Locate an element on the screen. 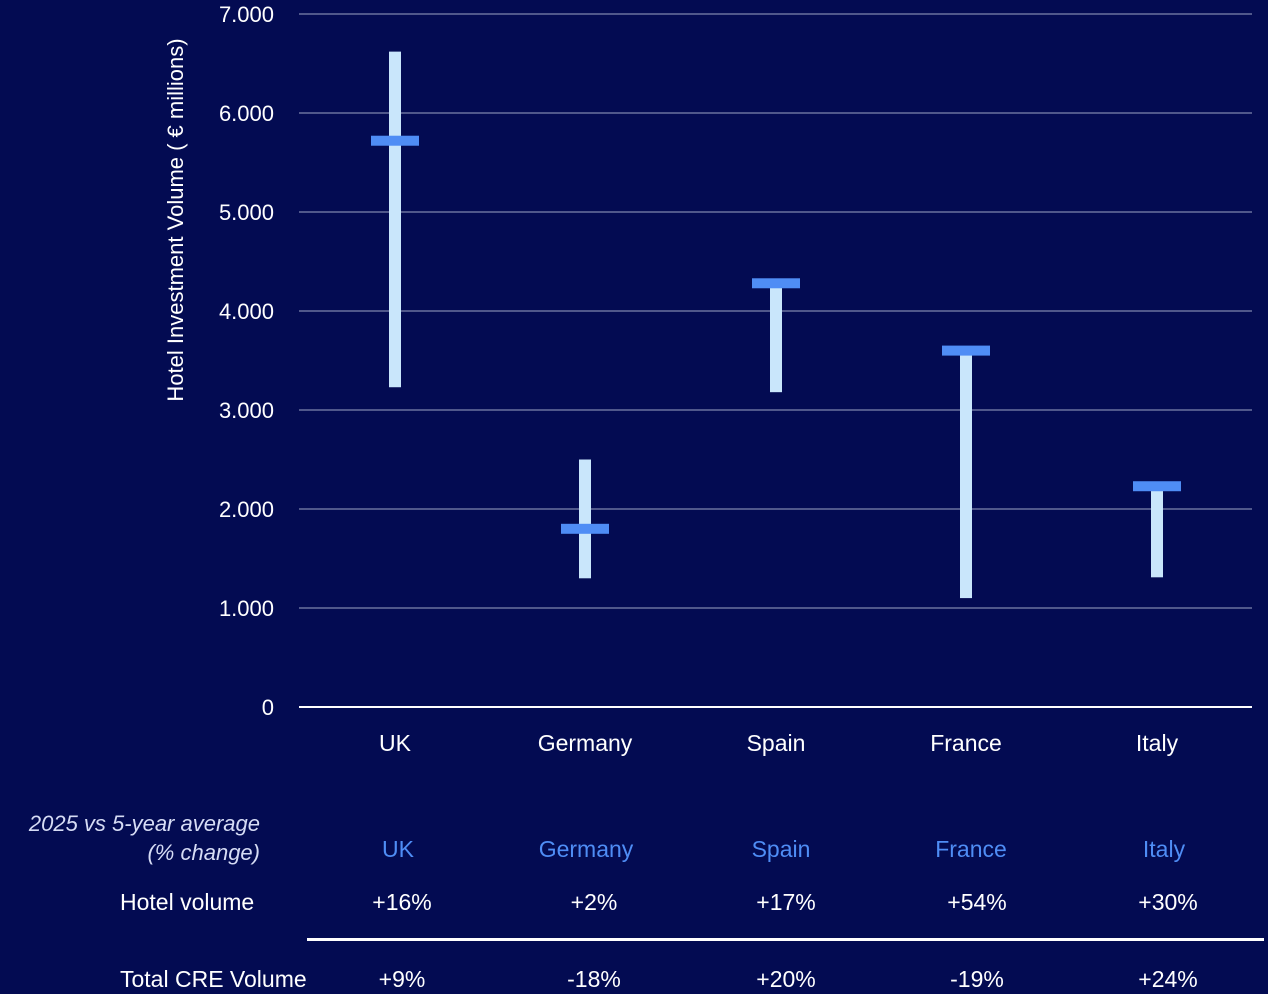  marker-italy is located at coordinates (1157, 486).